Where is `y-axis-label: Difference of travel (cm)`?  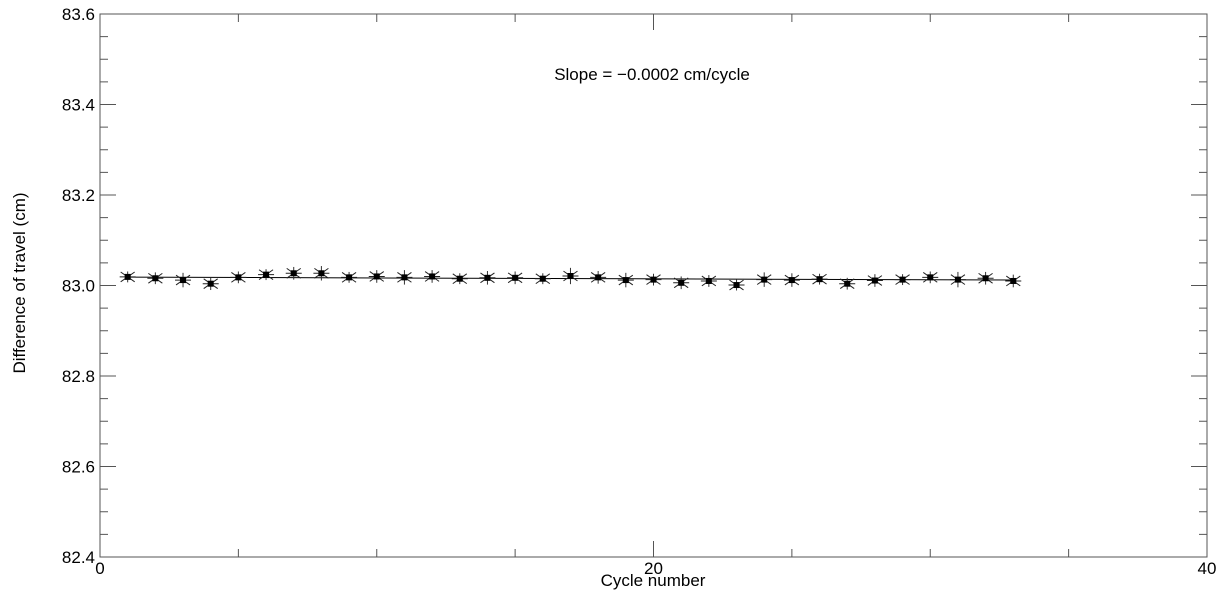
y-axis-label: Difference of travel (cm) is located at coordinates (19, 282).